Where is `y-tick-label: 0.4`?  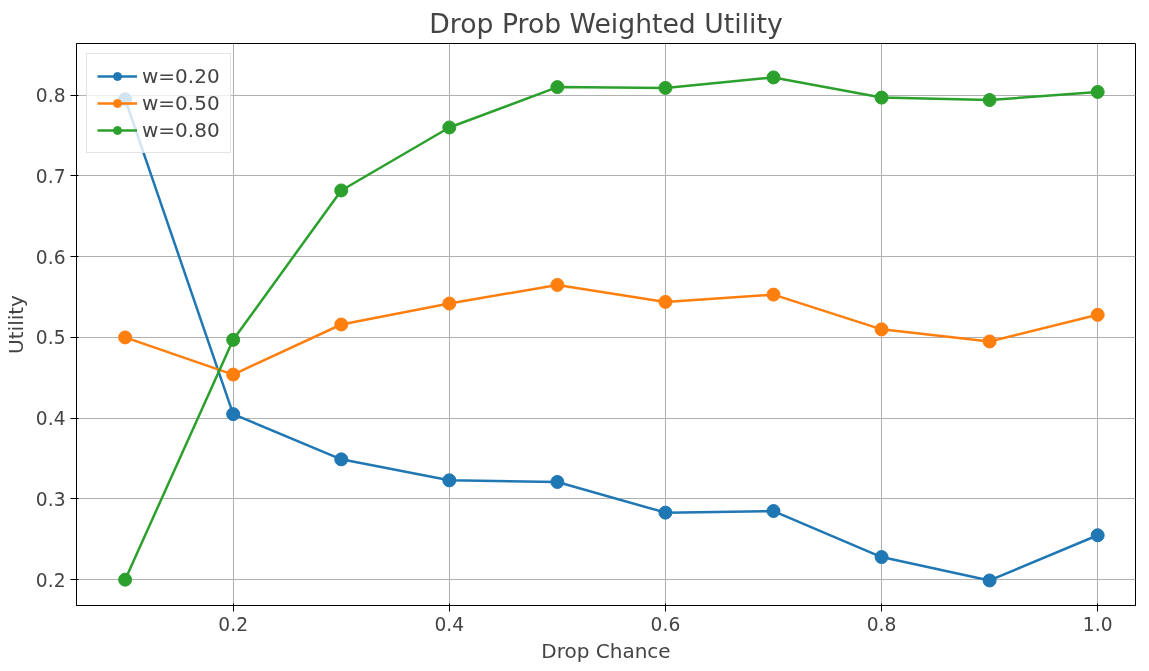
y-tick-label: 0.4 is located at coordinates (50, 419).